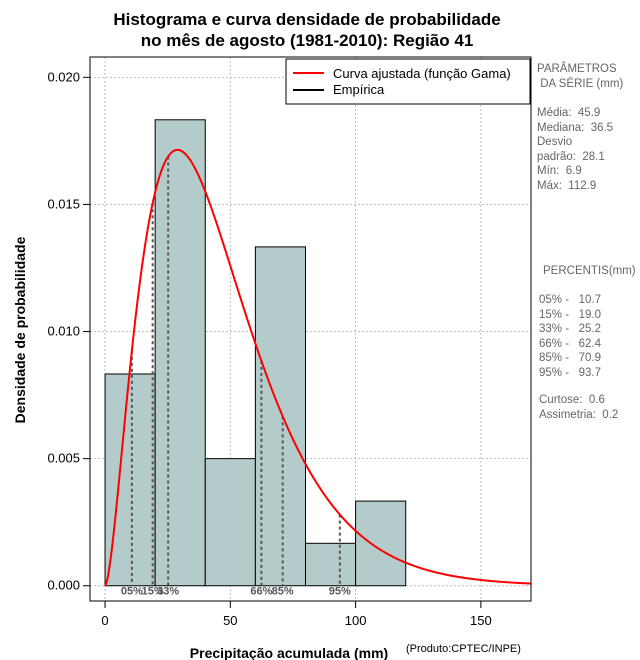 This screenshot has width=640, height=660. Describe the element at coordinates (63, 76) in the screenshot. I see `y-tick-label: 0.020` at that location.